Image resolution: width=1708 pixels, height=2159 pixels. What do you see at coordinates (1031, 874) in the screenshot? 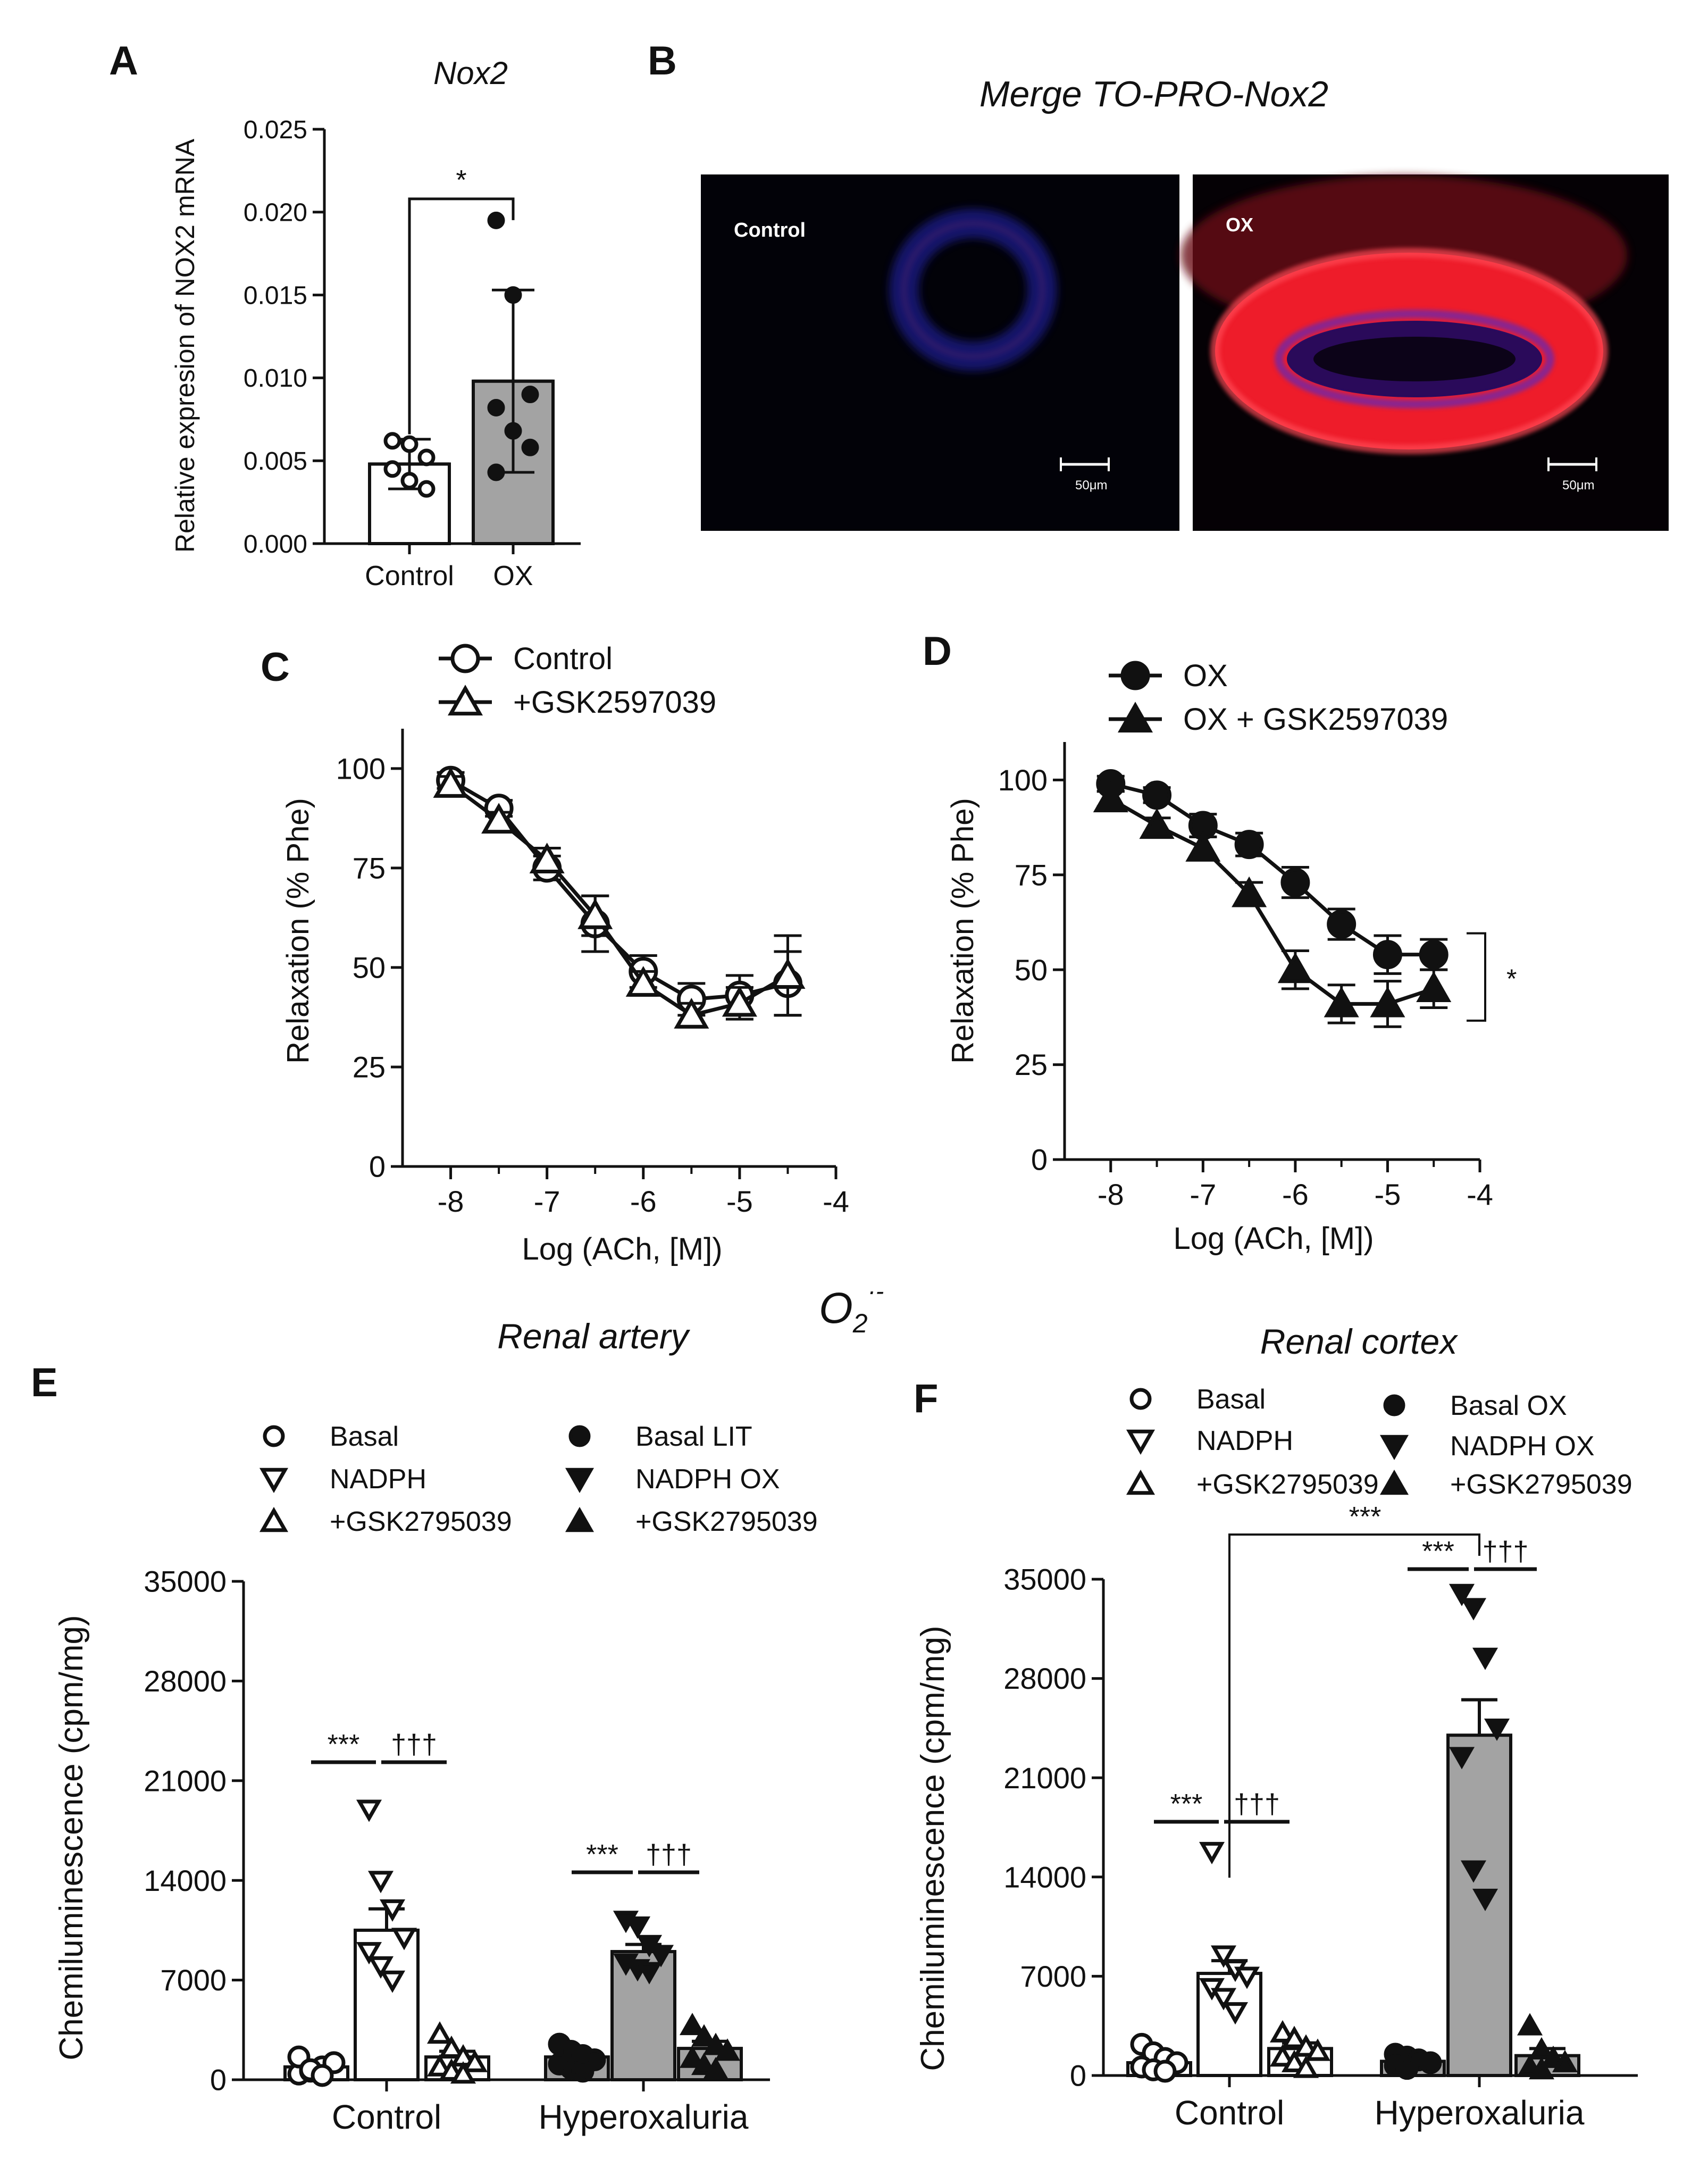
I see `panel-d-y-tick-label: 75` at bounding box center [1031, 874].